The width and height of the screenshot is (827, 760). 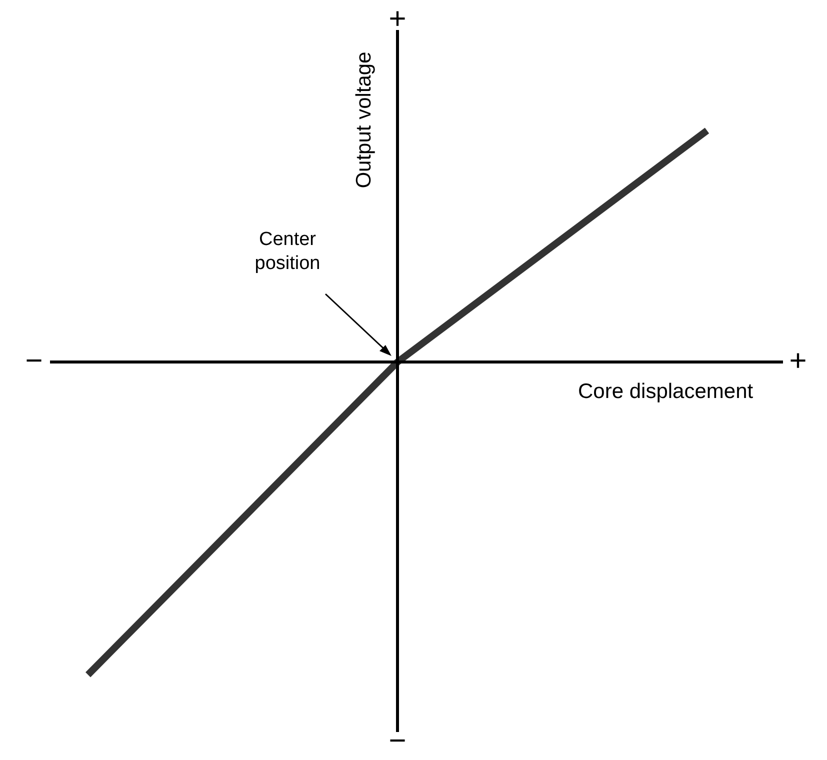 What do you see at coordinates (364, 120) in the screenshot?
I see `y-axis-title: Output voltage` at bounding box center [364, 120].